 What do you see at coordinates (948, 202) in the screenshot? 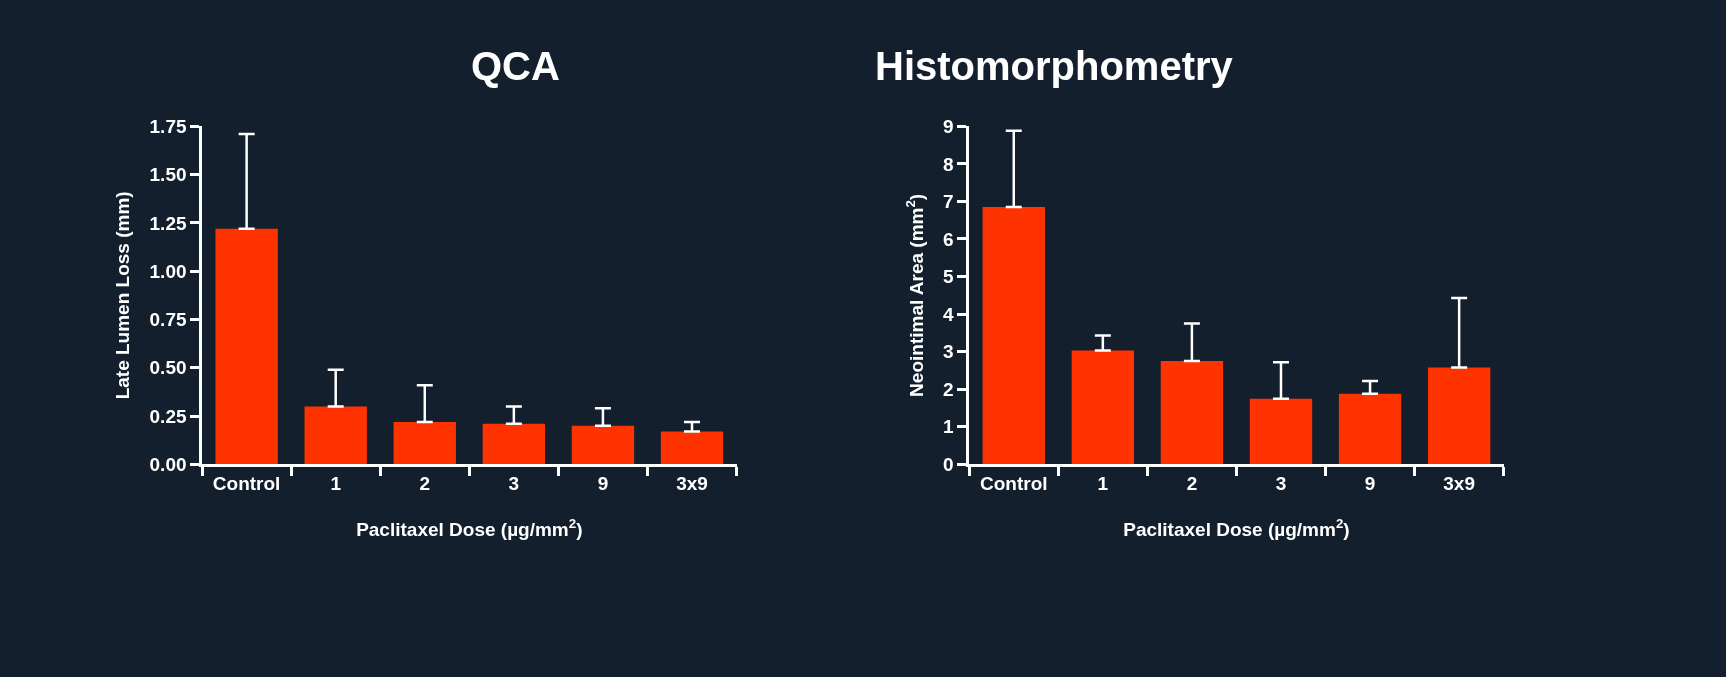
I see `y-tick-label: 7` at bounding box center [948, 202].